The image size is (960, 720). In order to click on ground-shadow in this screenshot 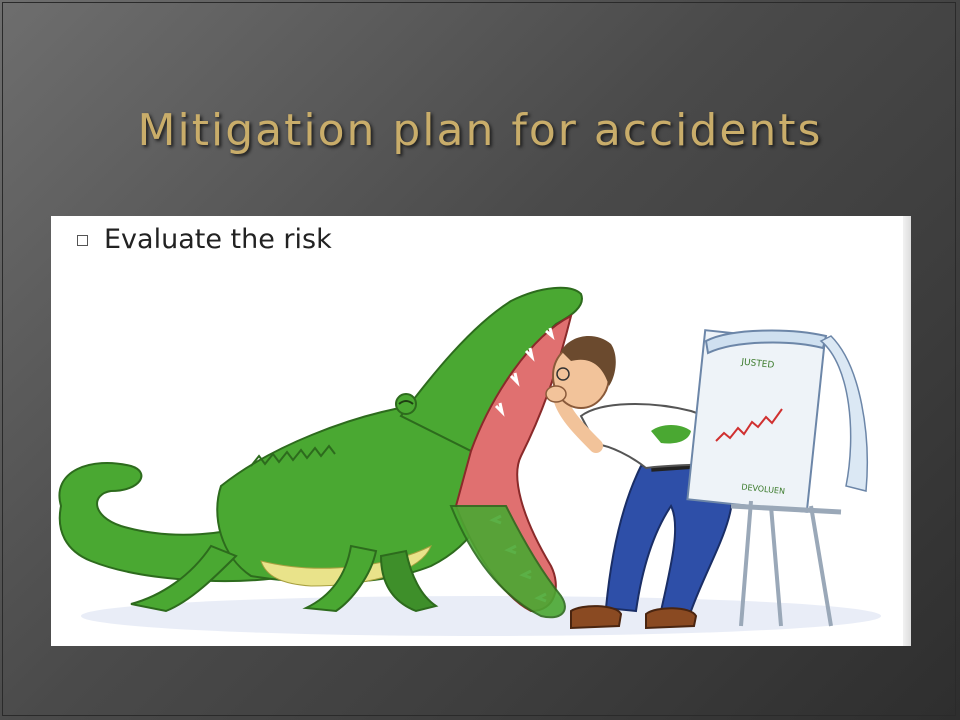, I will do `click(481, 616)`.